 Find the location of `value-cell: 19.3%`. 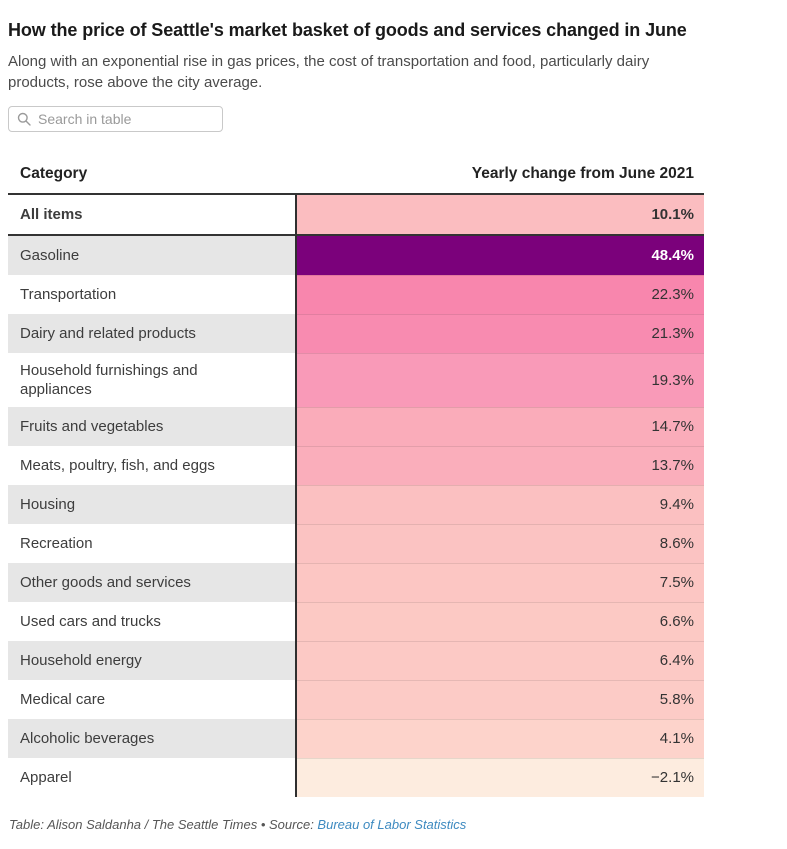

value-cell: 19.3% is located at coordinates (499, 380).